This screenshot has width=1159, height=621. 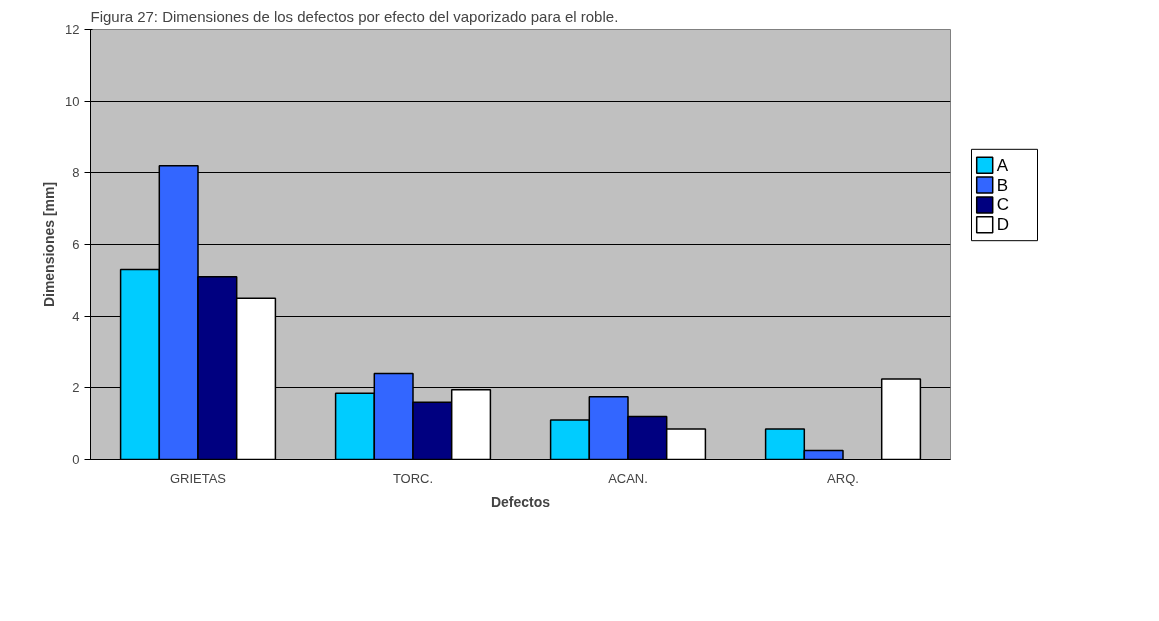 What do you see at coordinates (1002, 185) in the screenshot?
I see `legend-label: B` at bounding box center [1002, 185].